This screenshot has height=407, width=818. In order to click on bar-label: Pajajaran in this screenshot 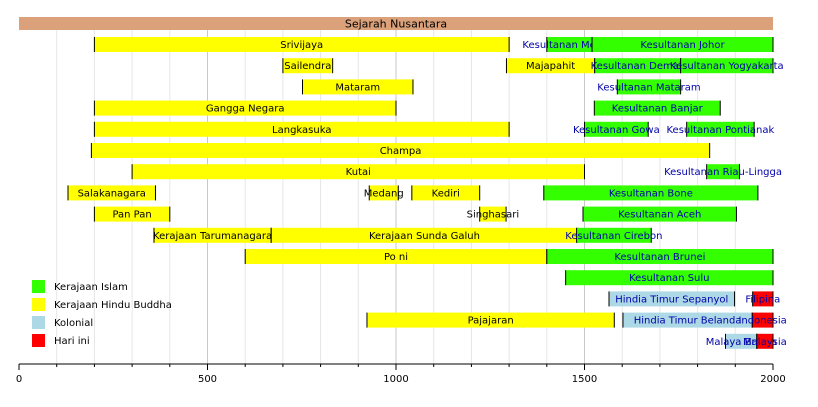, I will do `click(491, 321)`.